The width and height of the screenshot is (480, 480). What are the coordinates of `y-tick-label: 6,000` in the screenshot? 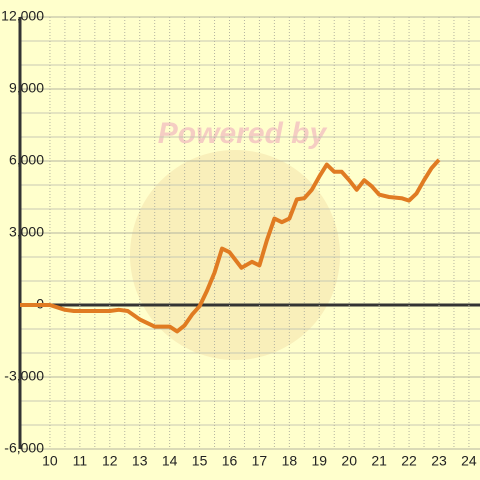 It's located at (26, 160).